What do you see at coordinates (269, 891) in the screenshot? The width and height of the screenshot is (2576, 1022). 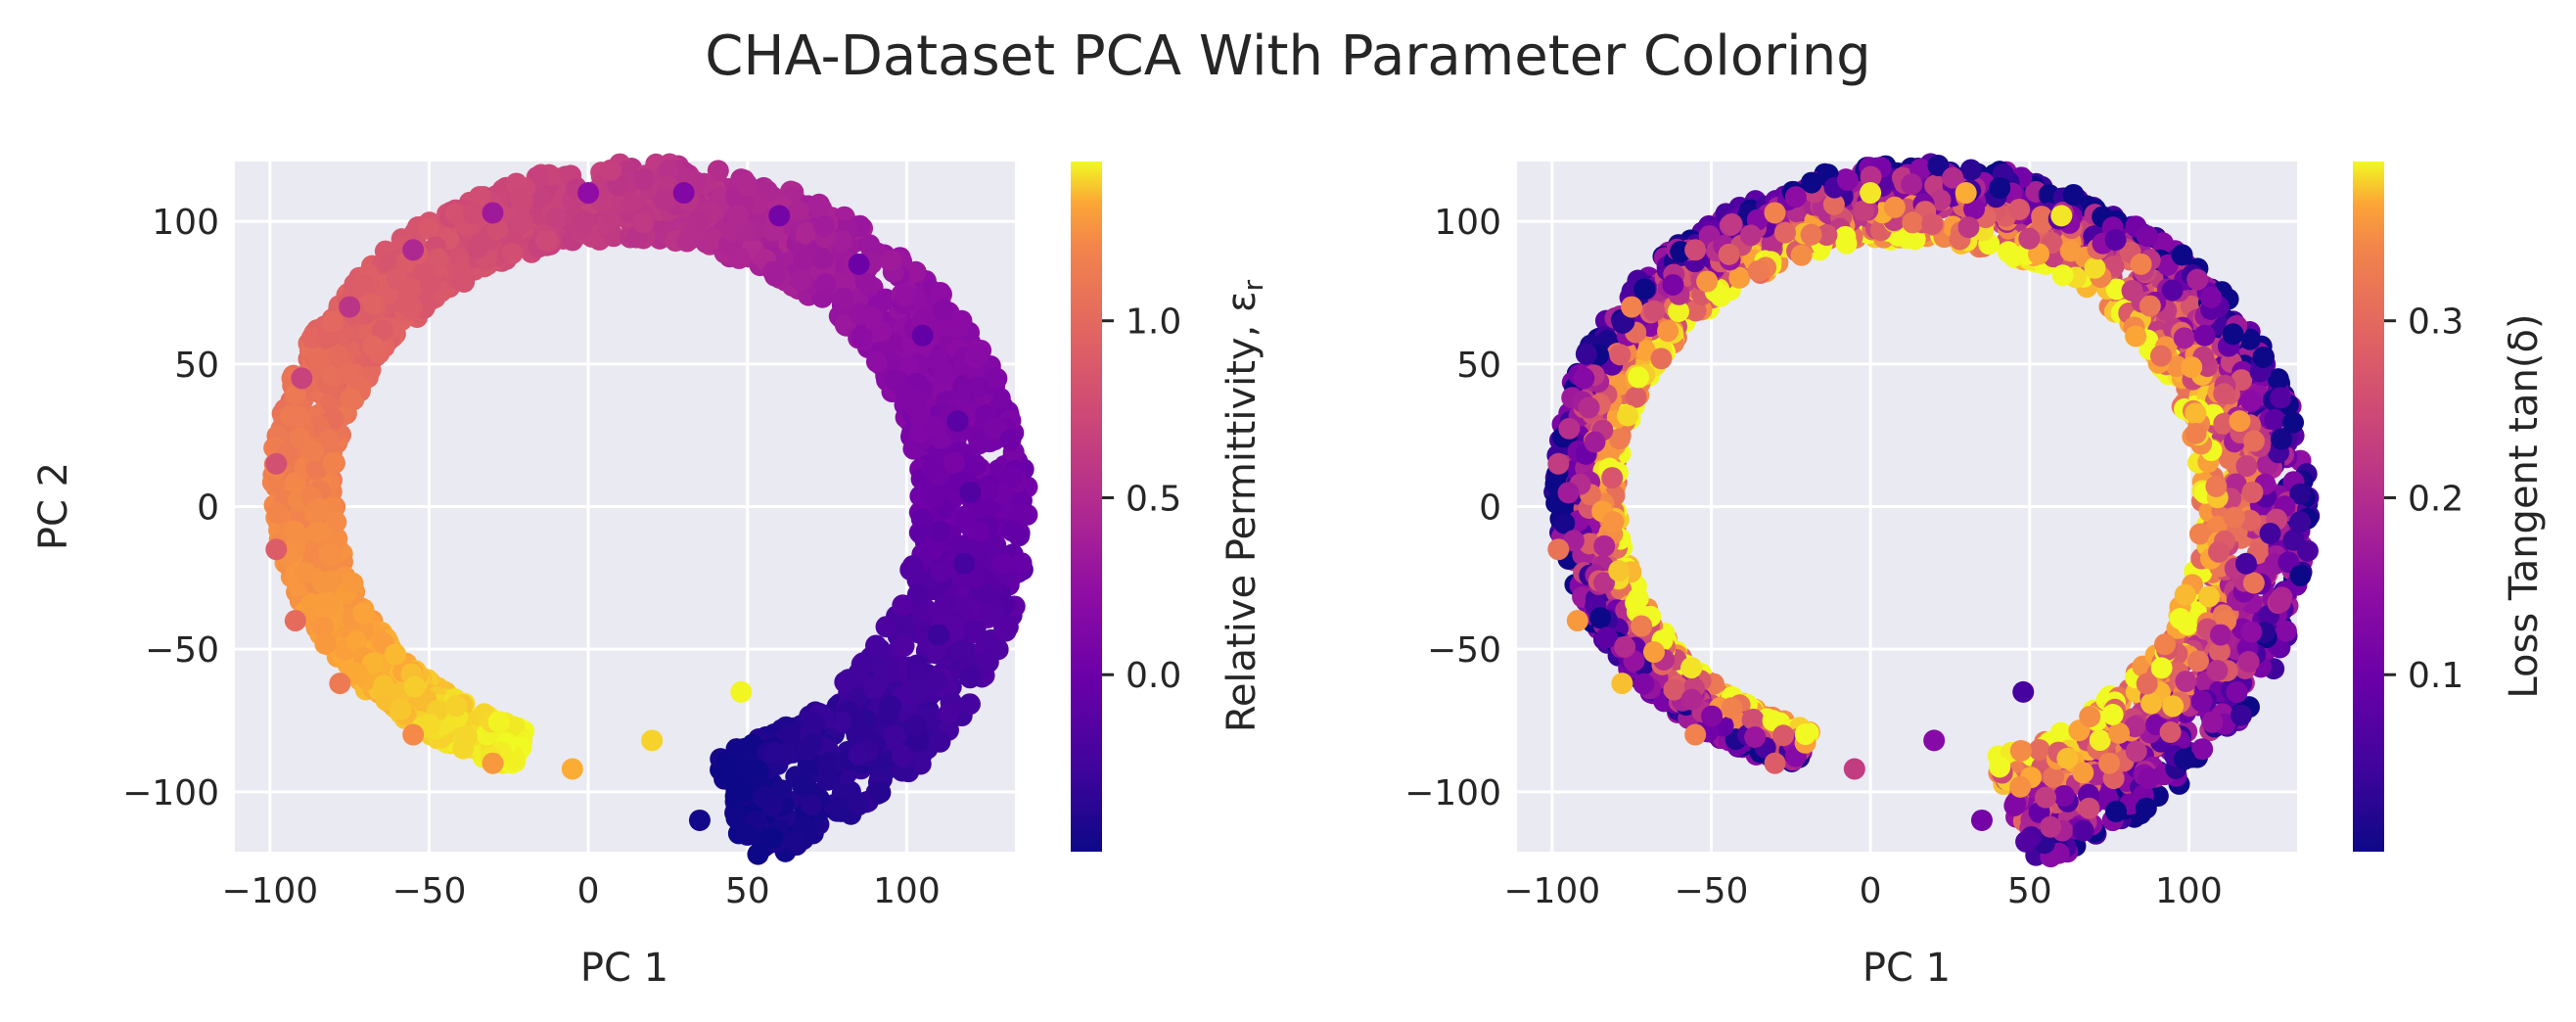 I see `x-tick-label: −100` at bounding box center [269, 891].